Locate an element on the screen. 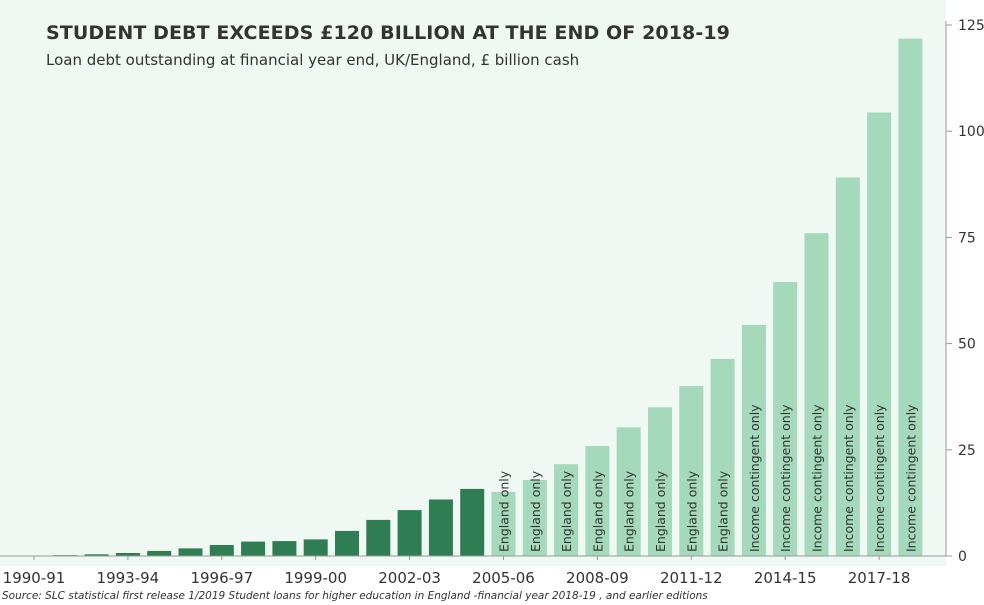 Image resolution: width=984 pixels, height=605 pixels. x-tick-label-2005-06: 2005-06 is located at coordinates (503, 578).